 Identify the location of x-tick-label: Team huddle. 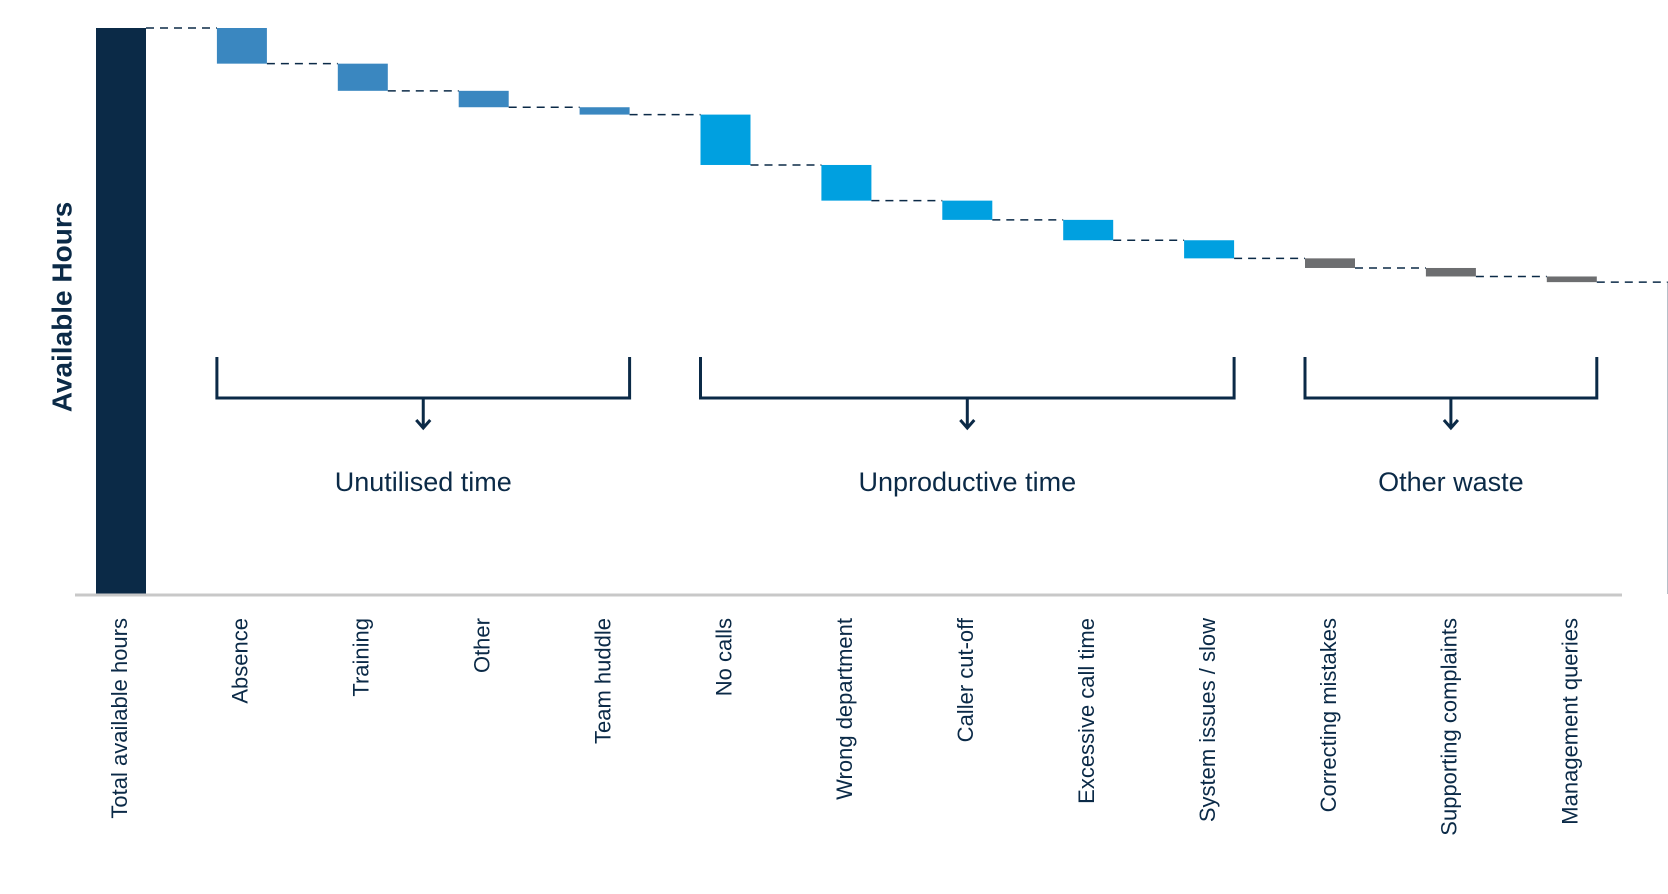
(602, 681).